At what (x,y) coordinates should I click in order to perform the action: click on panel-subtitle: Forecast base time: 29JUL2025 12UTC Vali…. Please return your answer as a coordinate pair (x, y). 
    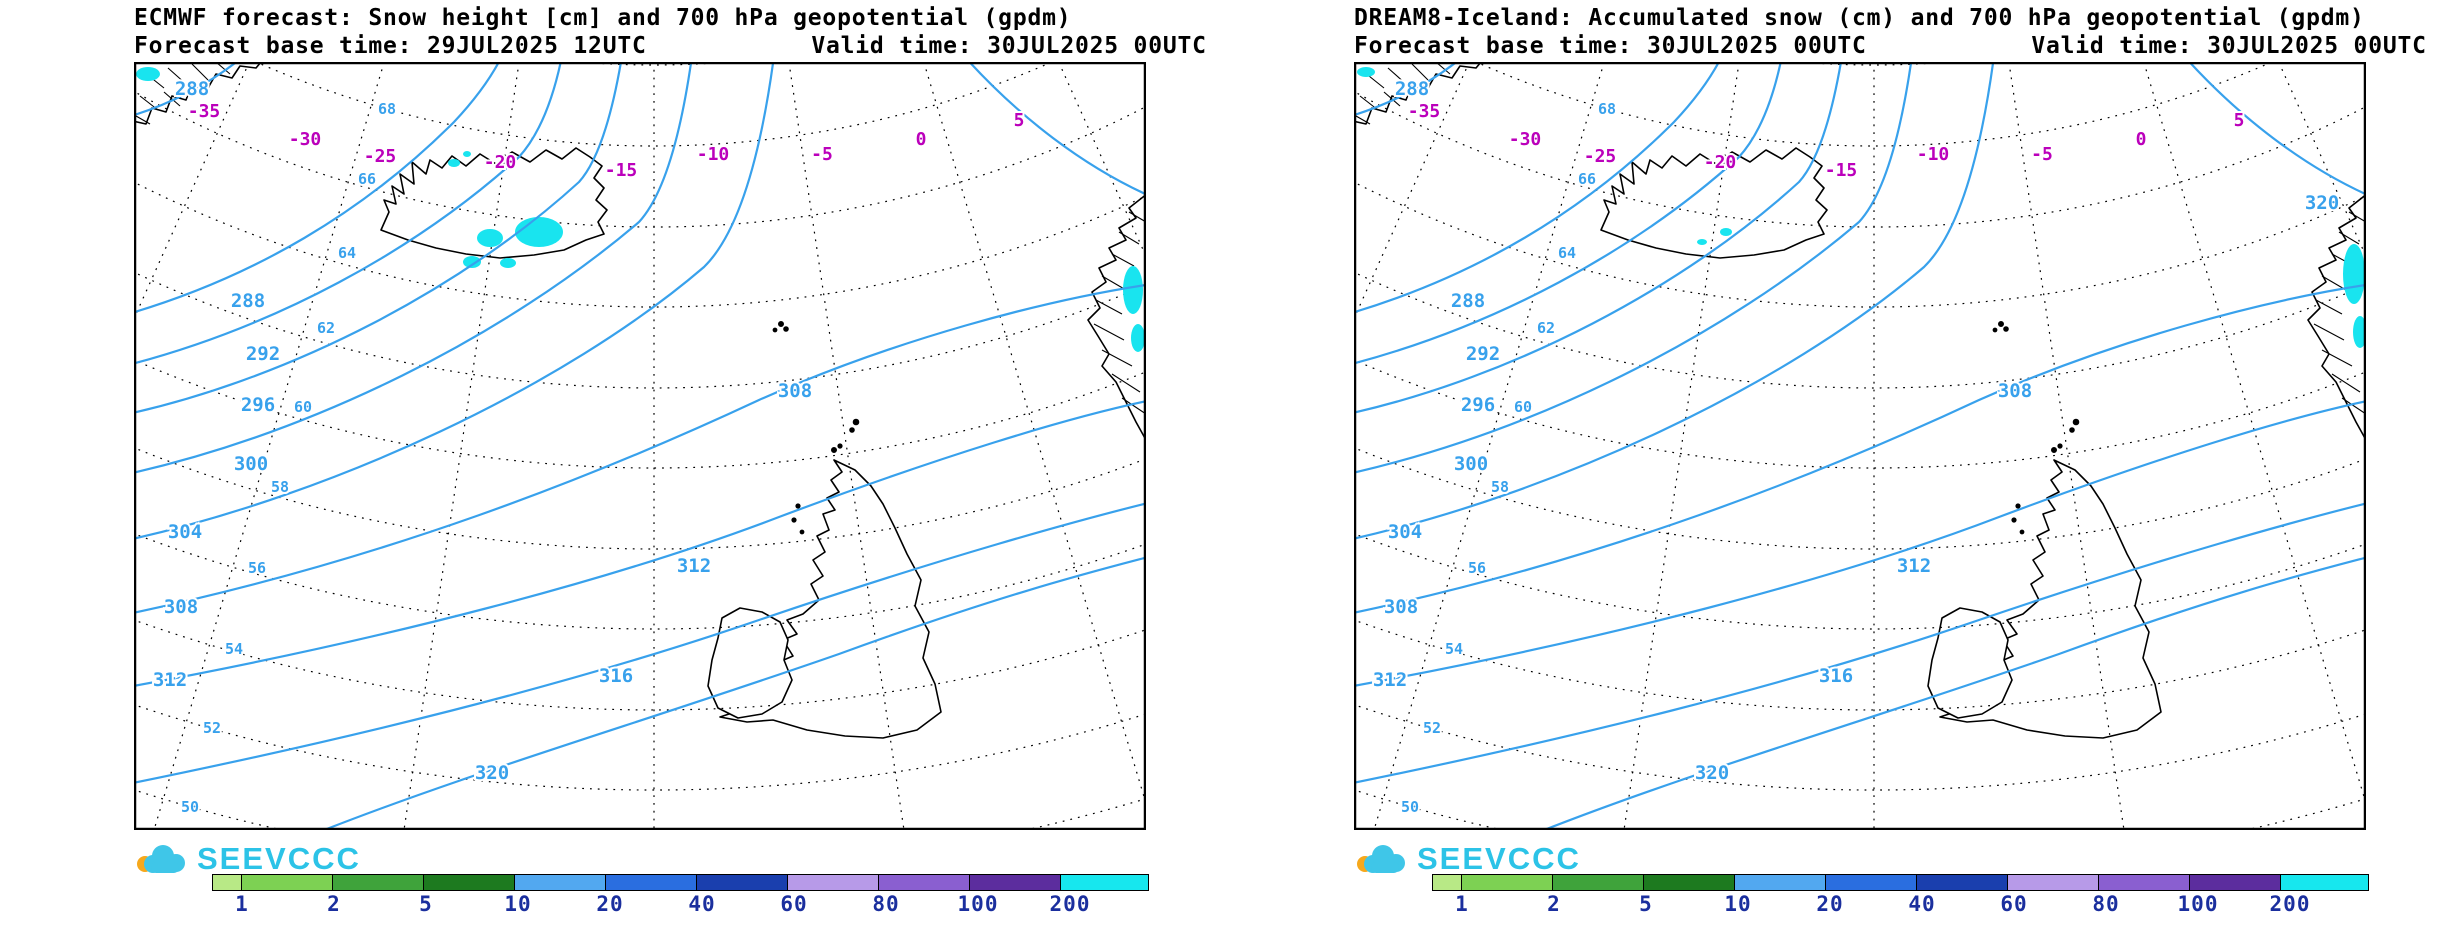
    Looking at the image, I should click on (670, 46).